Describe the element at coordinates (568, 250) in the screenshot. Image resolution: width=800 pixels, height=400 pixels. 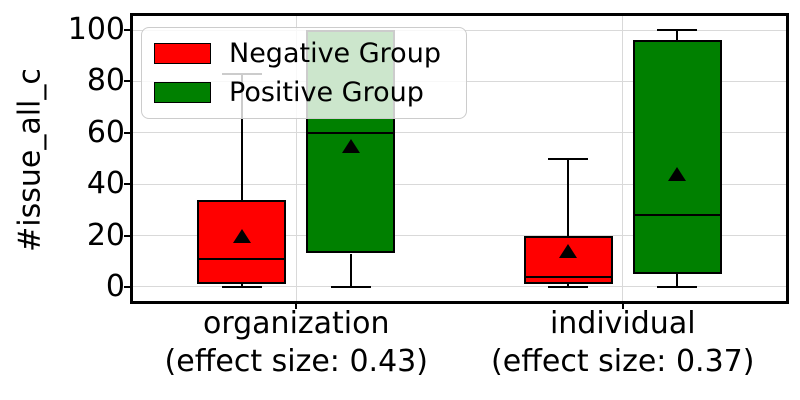
I see `mean-marker-negative-individual` at that location.